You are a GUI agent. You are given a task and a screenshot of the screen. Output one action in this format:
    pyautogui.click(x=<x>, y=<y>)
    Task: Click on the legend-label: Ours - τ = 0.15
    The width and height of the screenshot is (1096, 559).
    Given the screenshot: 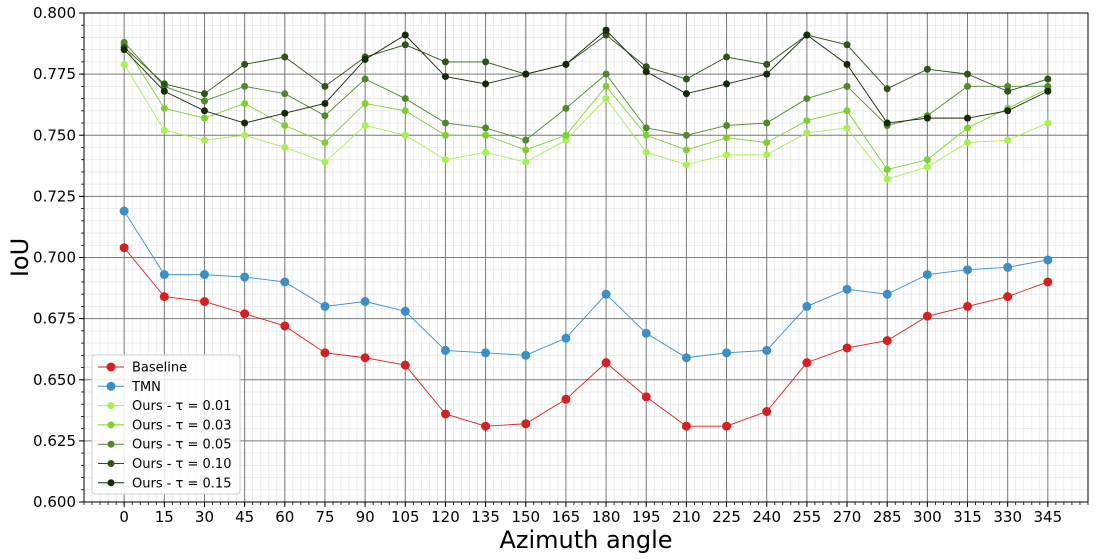 What is the action you would take?
    pyautogui.click(x=181, y=483)
    